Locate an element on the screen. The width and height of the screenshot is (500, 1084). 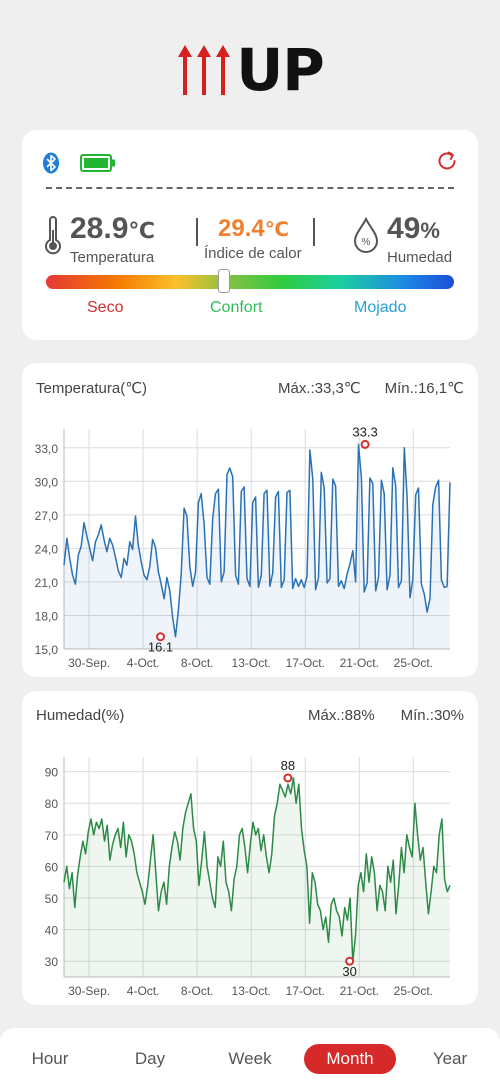
logo-text: UP is located at coordinates (280, 70).